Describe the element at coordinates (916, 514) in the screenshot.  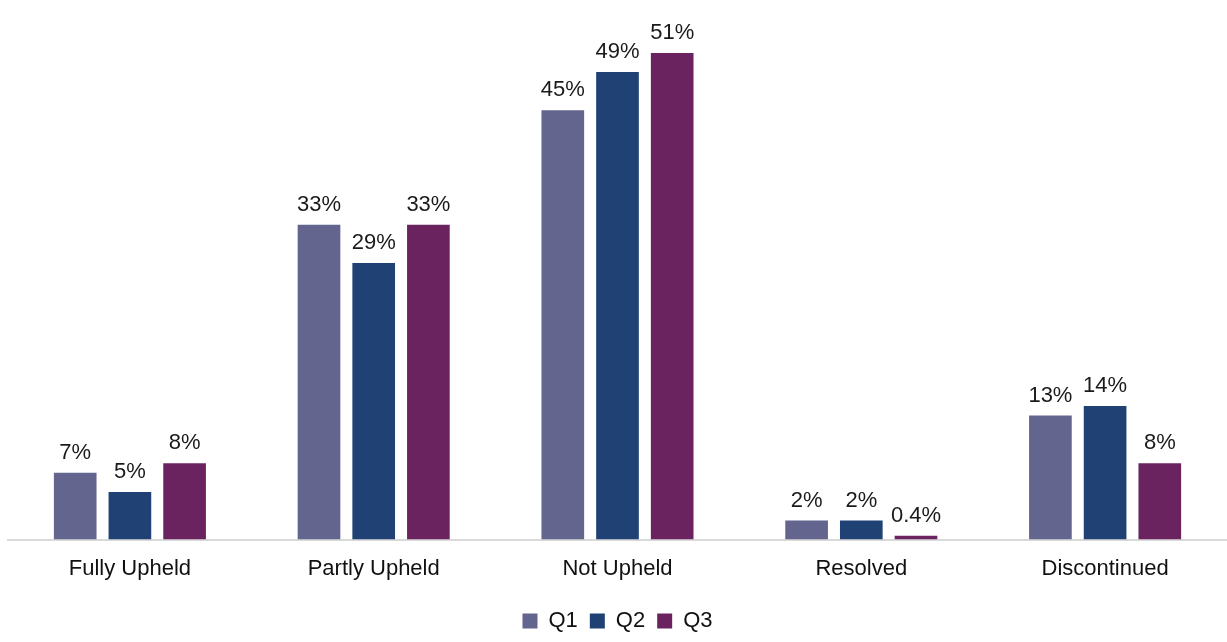
I see `data-label: 0.4%` at that location.